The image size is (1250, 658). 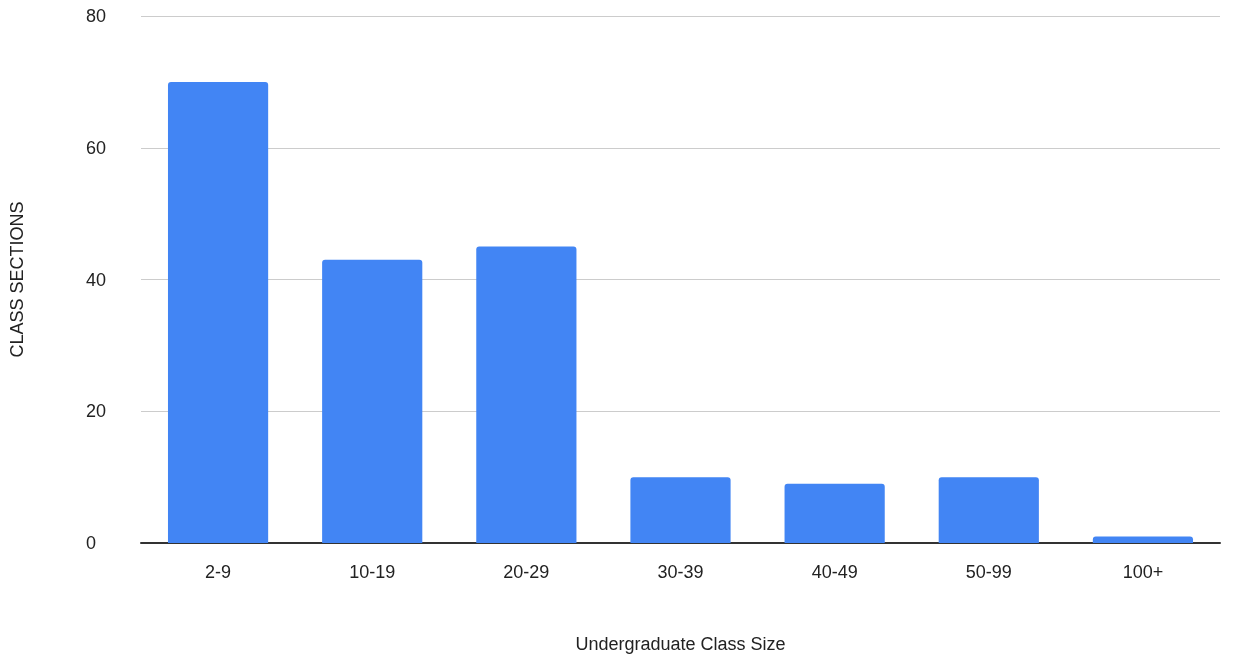 What do you see at coordinates (96, 279) in the screenshot?
I see `y-tick-label: 40` at bounding box center [96, 279].